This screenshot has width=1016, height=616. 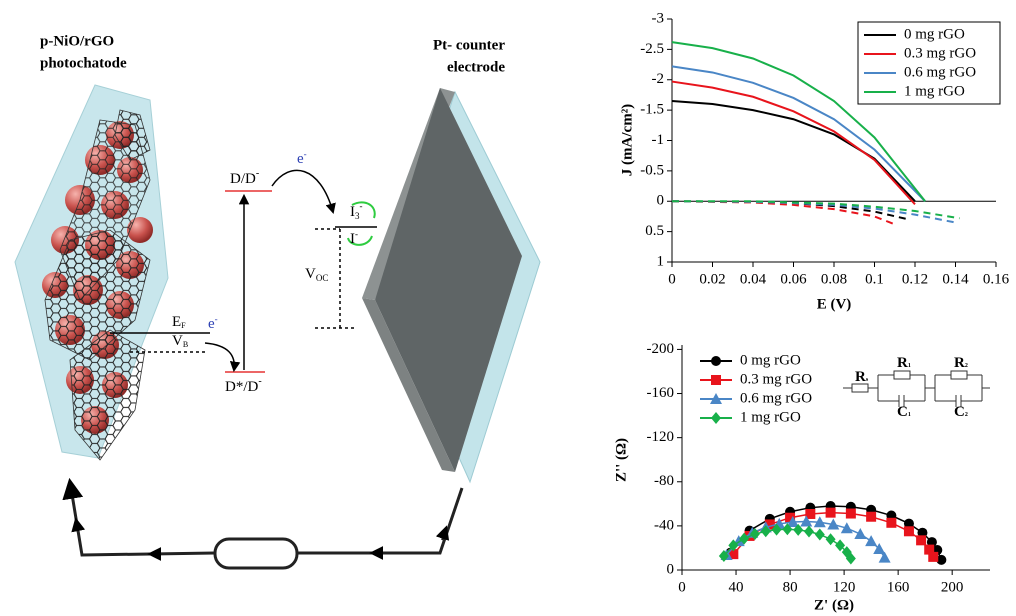 I want to click on dye-excited-label: D*/D-, so click(x=243, y=385).